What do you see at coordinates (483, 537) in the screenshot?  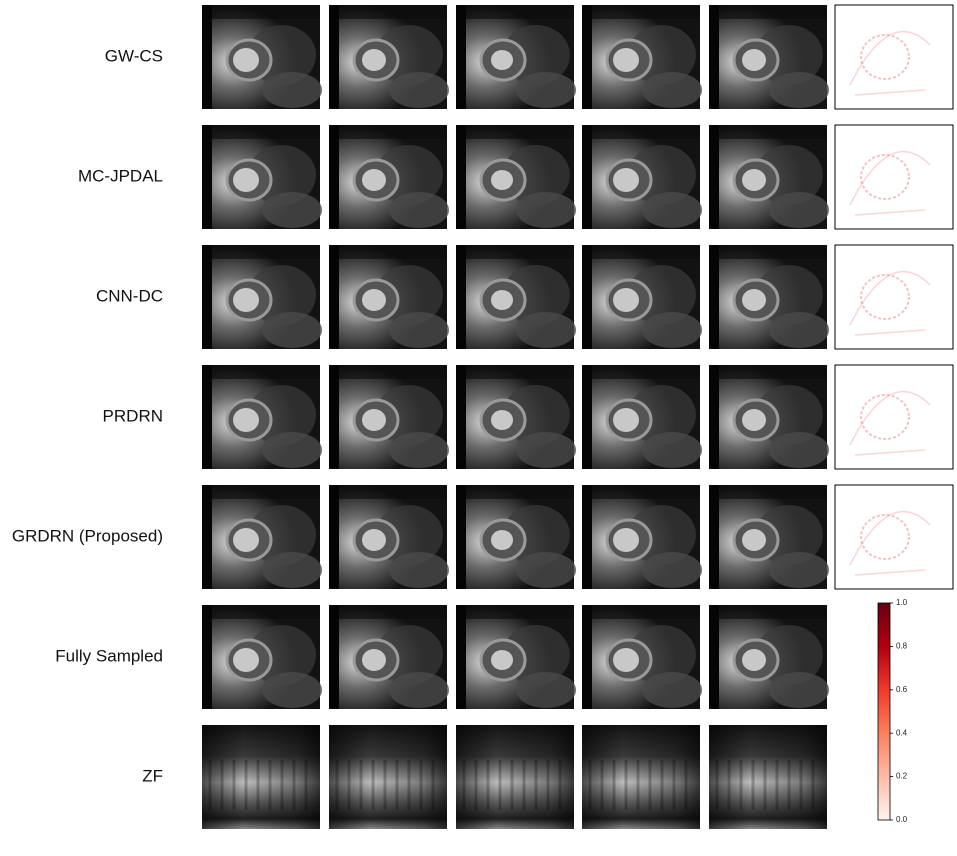 I see `image-row: GRDRN (Proposed)` at bounding box center [483, 537].